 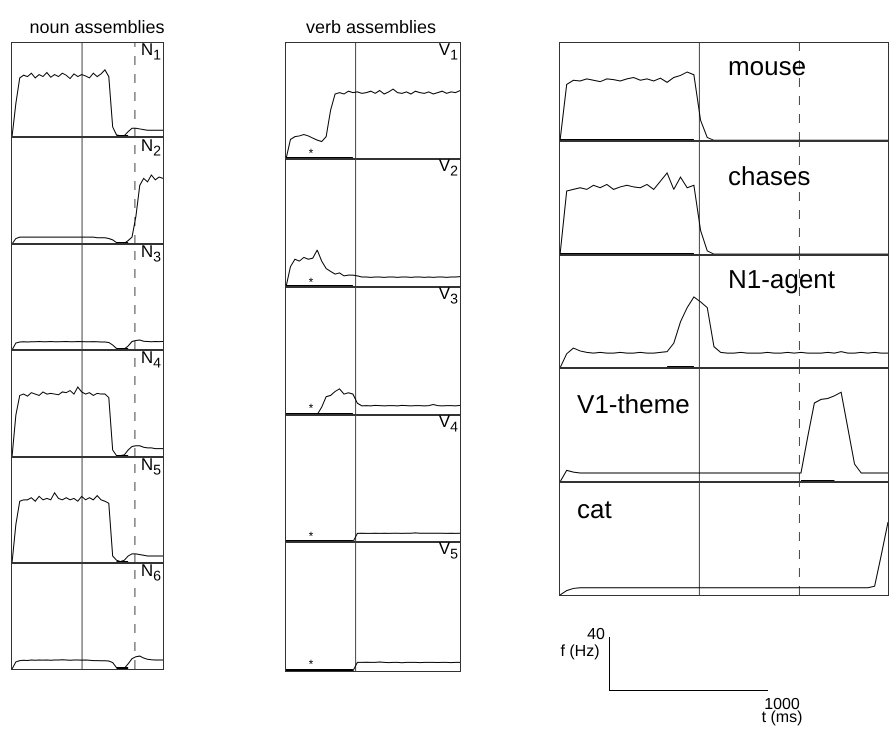 What do you see at coordinates (448, 52) in the screenshot?
I see `chart-title: V$_{1}$` at bounding box center [448, 52].